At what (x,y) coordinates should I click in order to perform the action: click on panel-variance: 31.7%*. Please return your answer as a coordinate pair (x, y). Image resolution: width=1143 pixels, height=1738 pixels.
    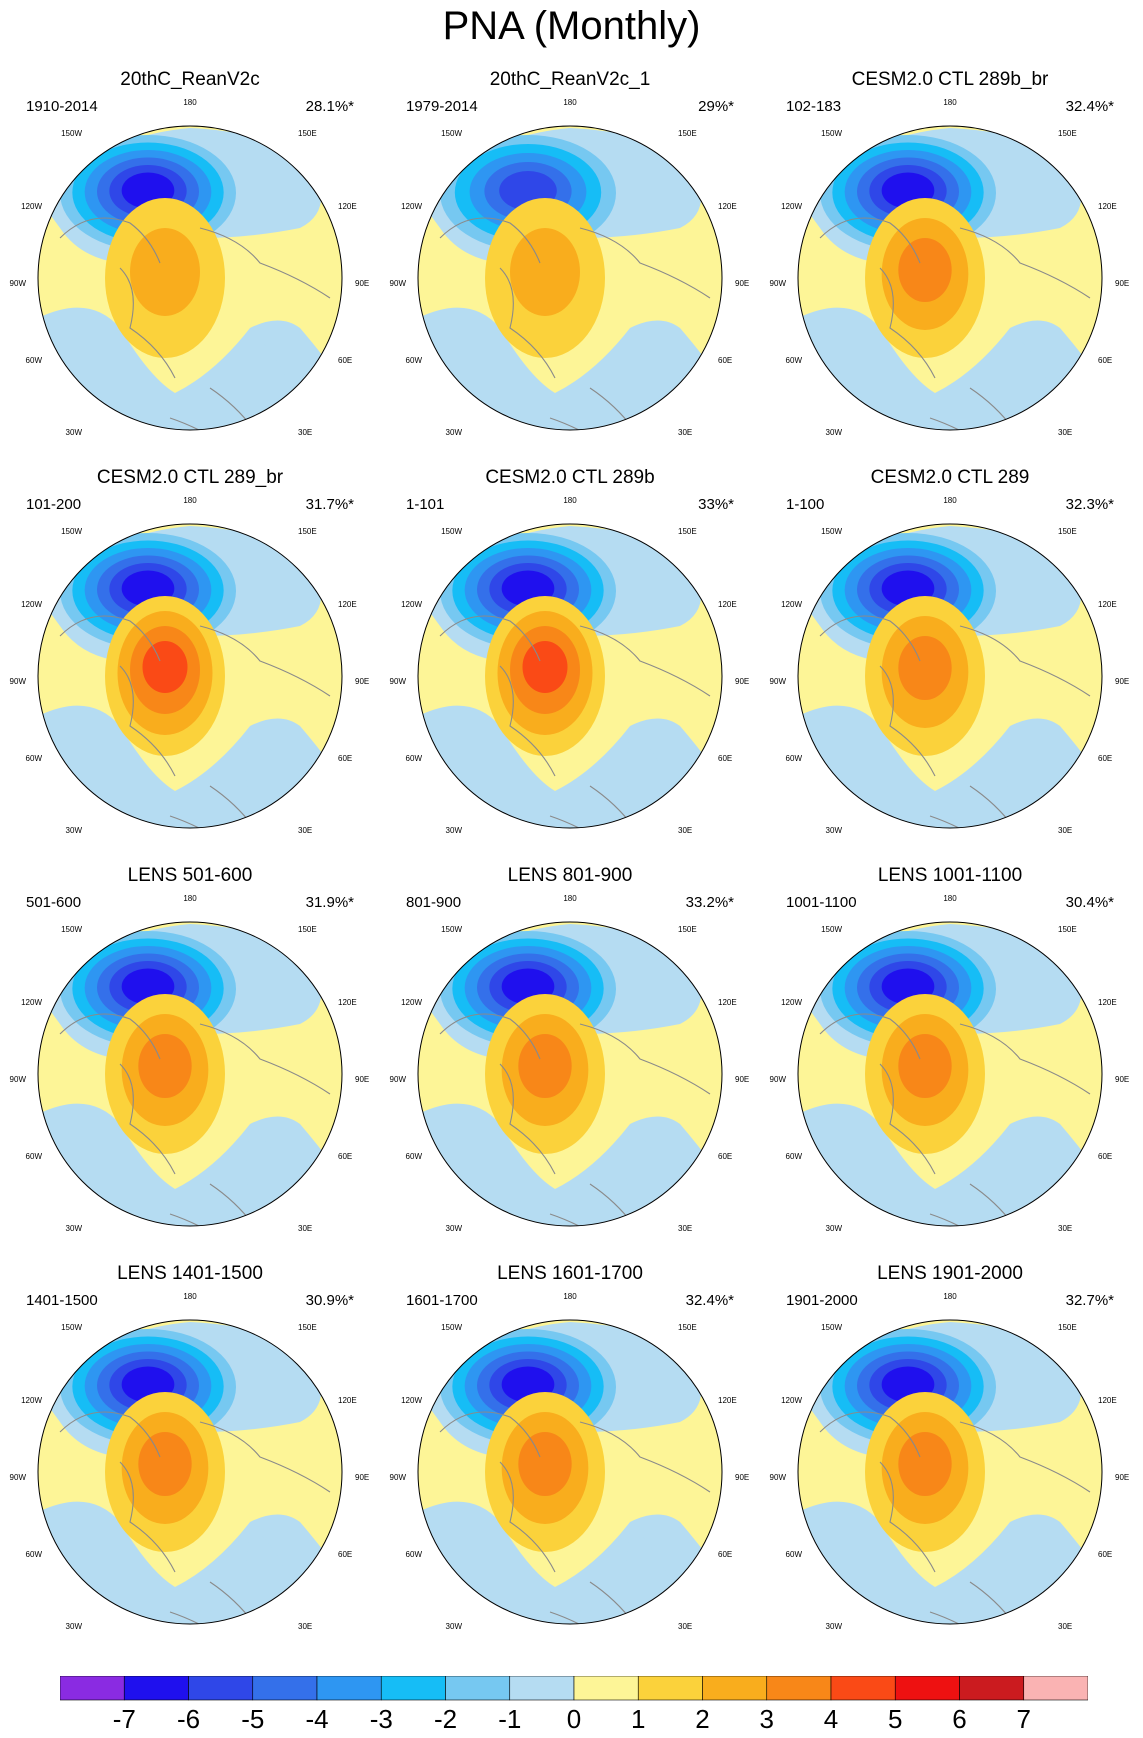
    Looking at the image, I should click on (329, 504).